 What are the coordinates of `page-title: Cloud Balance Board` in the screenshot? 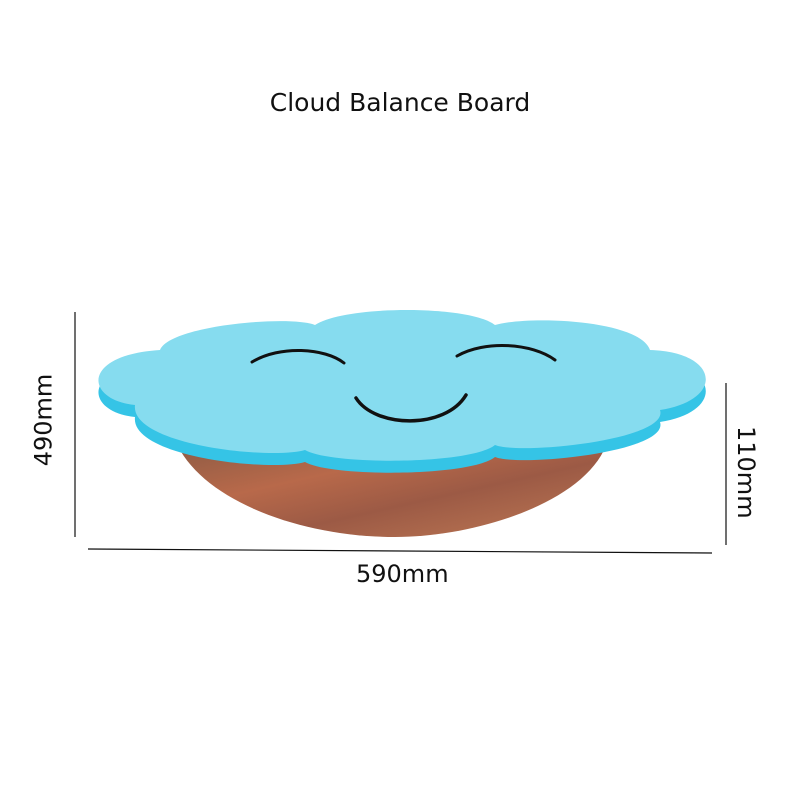 It's located at (400, 102).